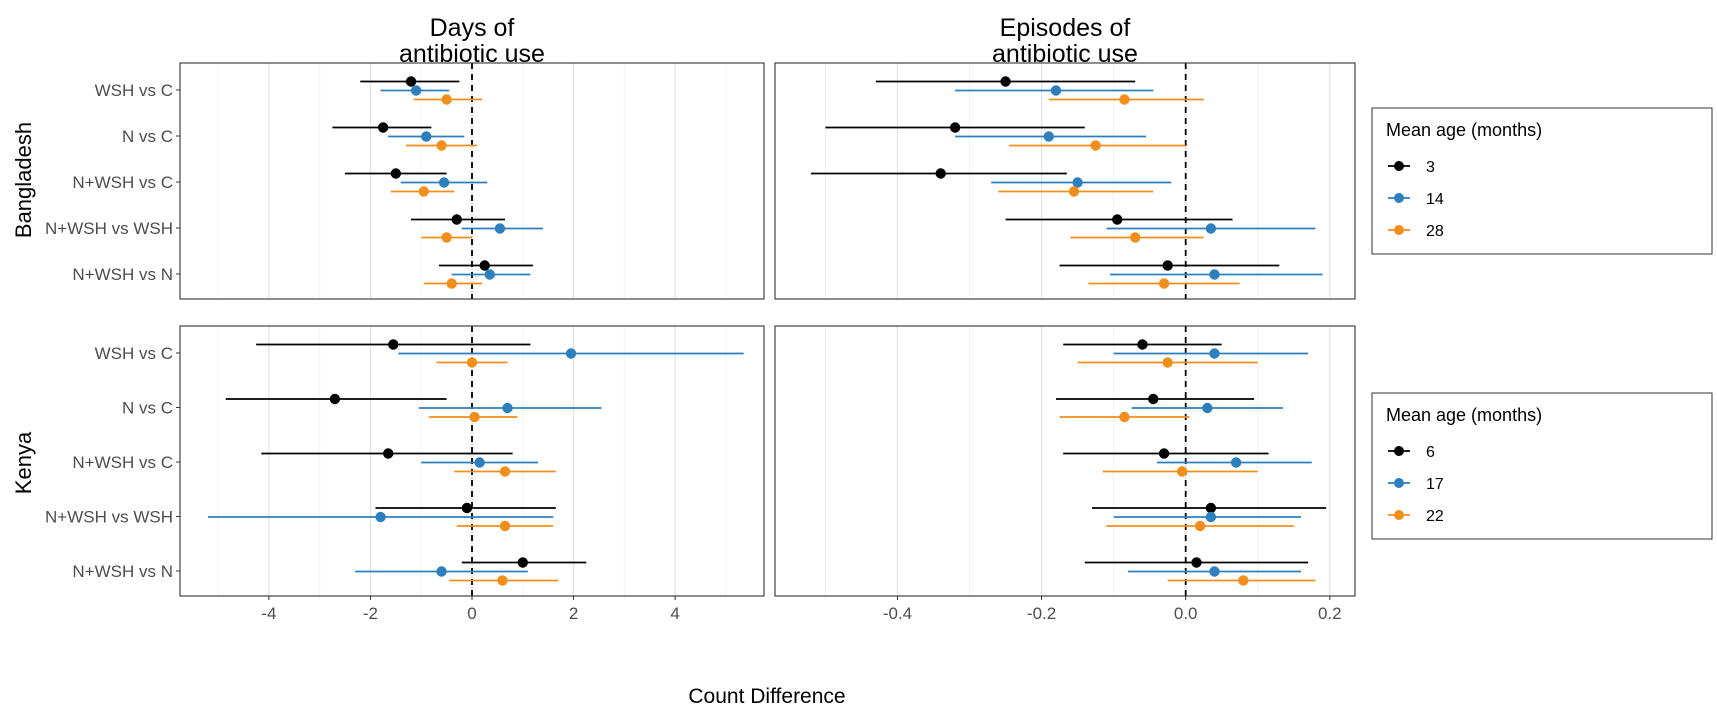 Image resolution: width=1717 pixels, height=707 pixels. Describe the element at coordinates (674, 613) in the screenshot. I see `x-tick-label: 4` at that location.